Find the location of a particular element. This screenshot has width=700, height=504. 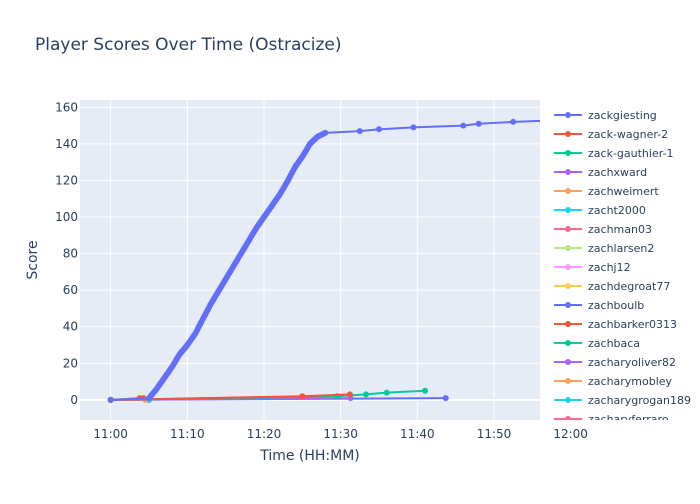

legend-item: zachweimert is located at coordinates (606, 191).